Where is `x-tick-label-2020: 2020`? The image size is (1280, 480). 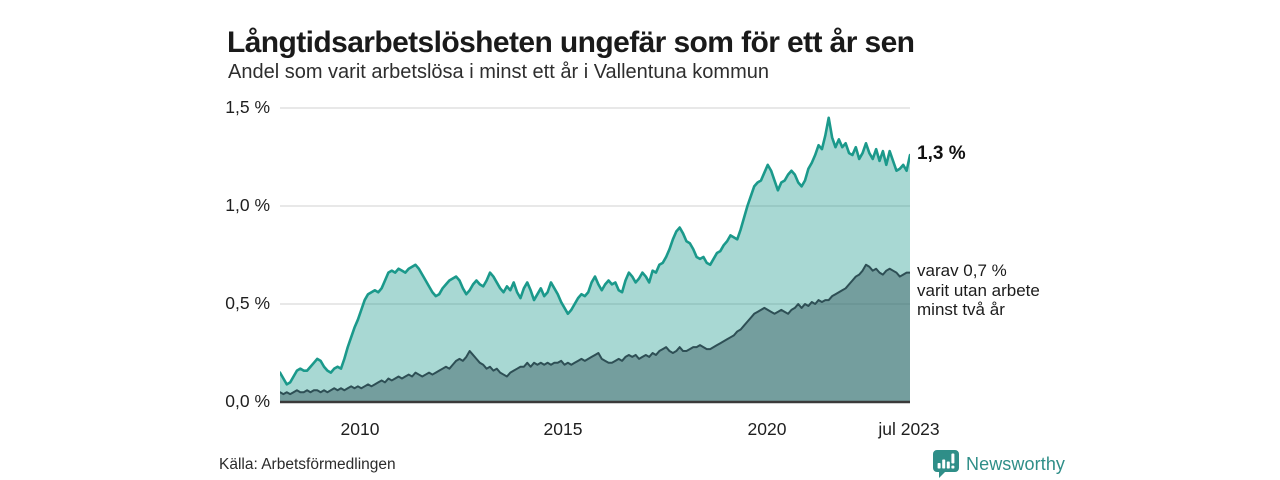
x-tick-label-2020: 2020 is located at coordinates (767, 429).